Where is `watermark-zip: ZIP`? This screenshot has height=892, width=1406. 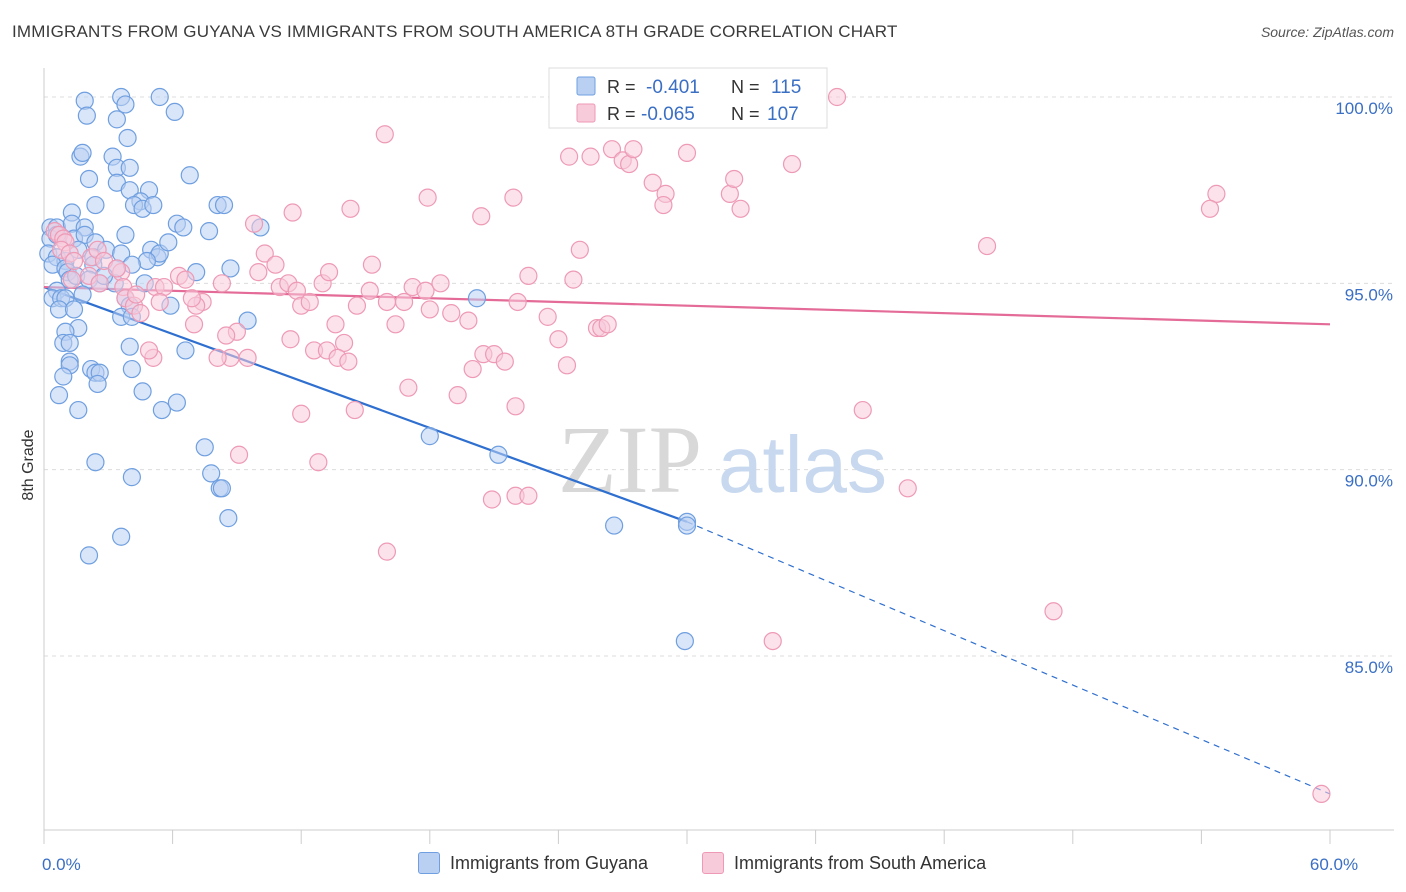
watermark-zip: ZIP is located at coordinates (630, 459).